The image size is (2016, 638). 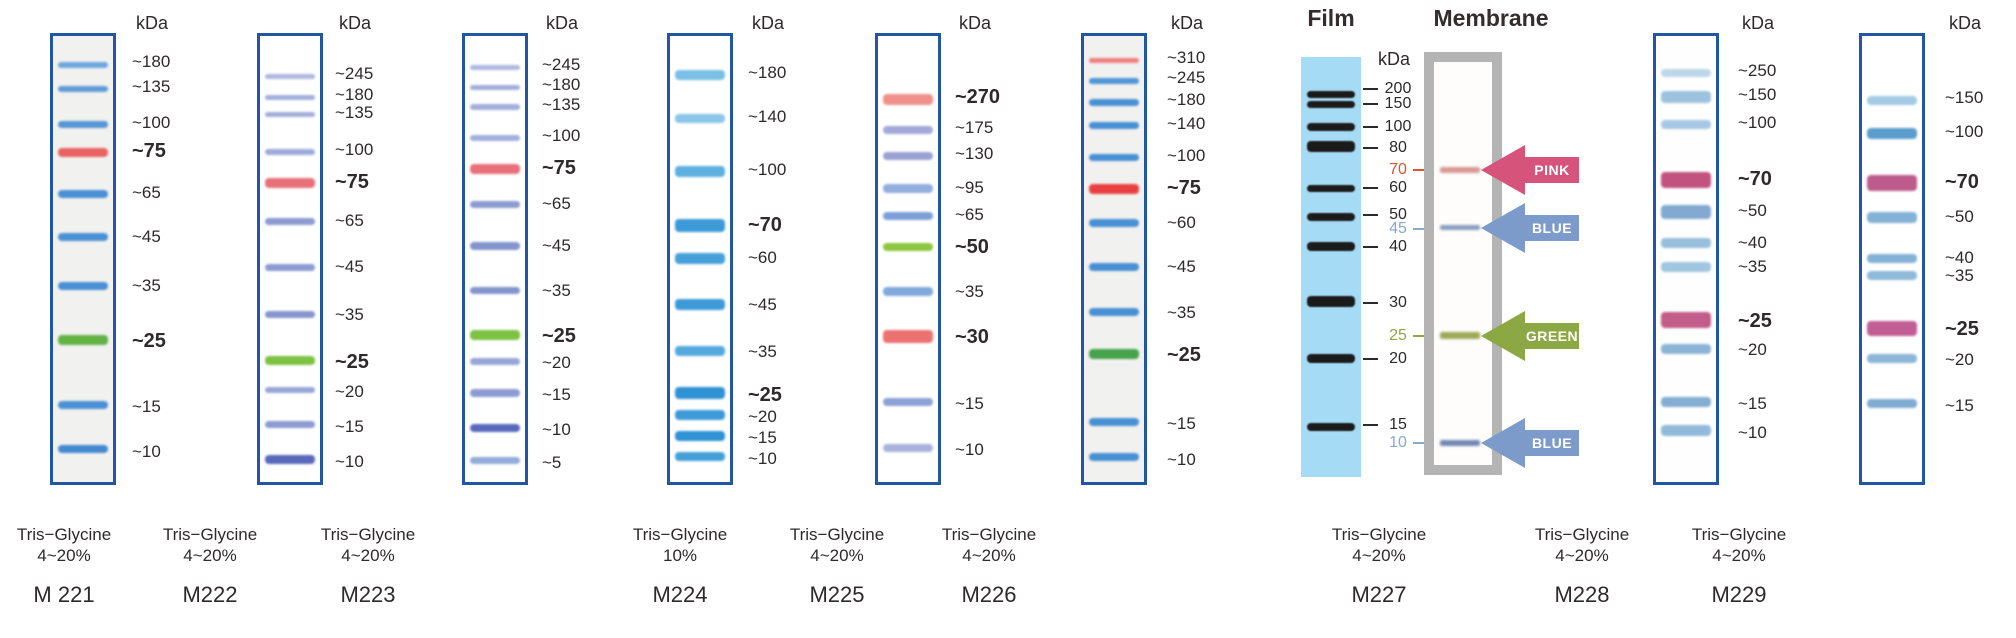 What do you see at coordinates (908, 259) in the screenshot?
I see `gel-lane-box` at bounding box center [908, 259].